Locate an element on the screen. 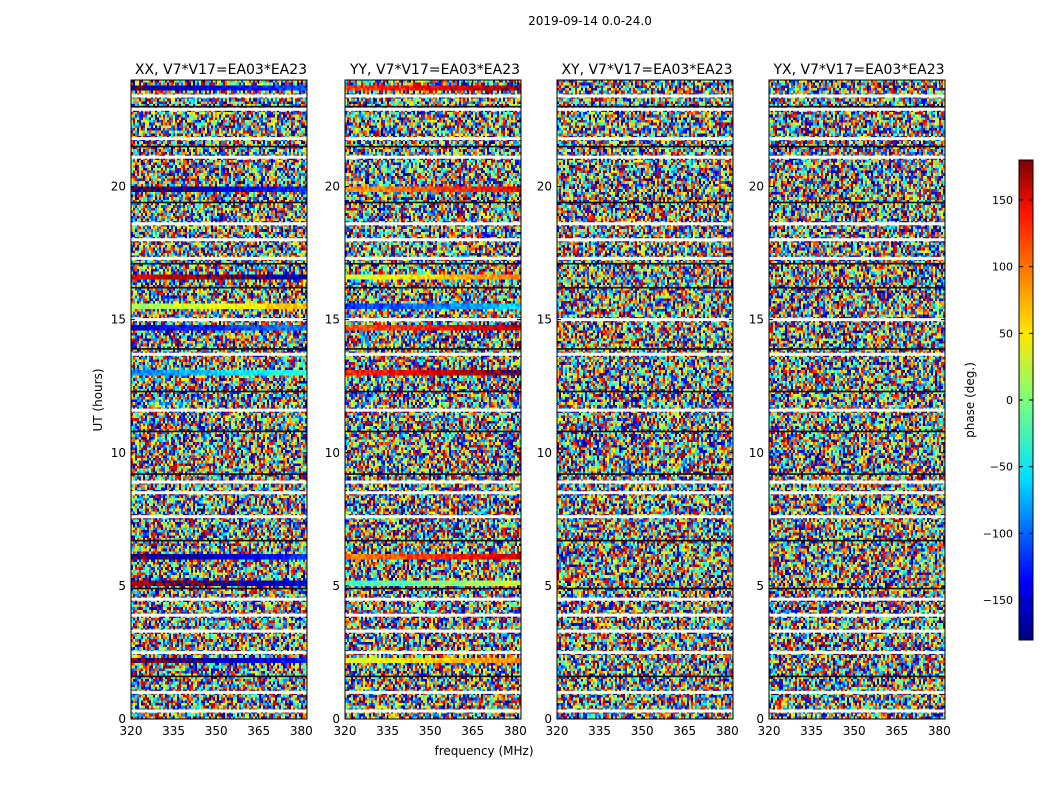  panel-title: YX, V7*V17=EA03*EA23 is located at coordinates (858, 70).